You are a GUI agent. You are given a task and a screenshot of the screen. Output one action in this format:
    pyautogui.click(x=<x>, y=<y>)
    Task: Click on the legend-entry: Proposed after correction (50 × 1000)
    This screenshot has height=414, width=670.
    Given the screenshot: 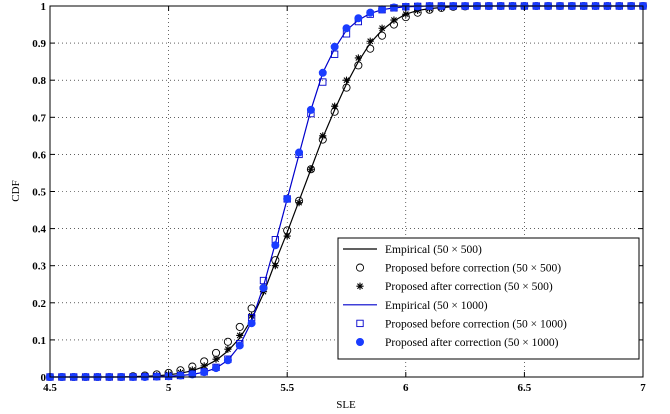 What is the action you would take?
    pyautogui.click(x=457, y=343)
    